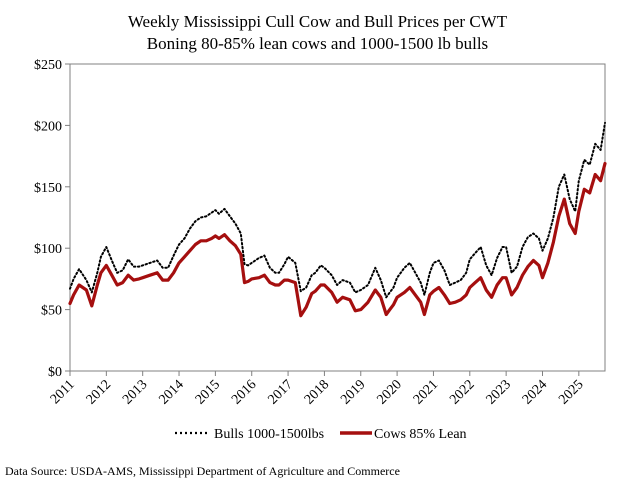  I want to click on x-tick-label: 2018, so click(317, 392).